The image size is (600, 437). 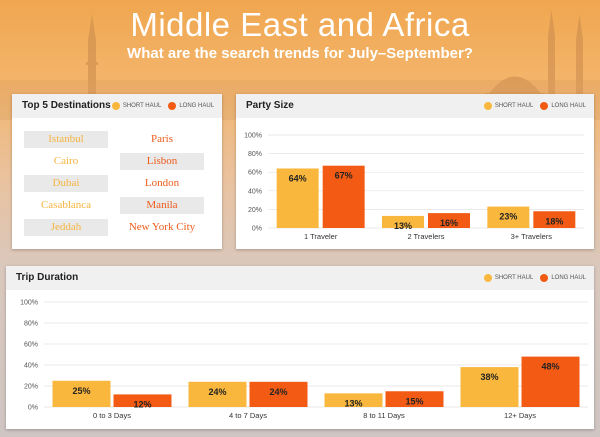 What do you see at coordinates (298, 178) in the screenshot?
I see `data-label: 64%` at bounding box center [298, 178].